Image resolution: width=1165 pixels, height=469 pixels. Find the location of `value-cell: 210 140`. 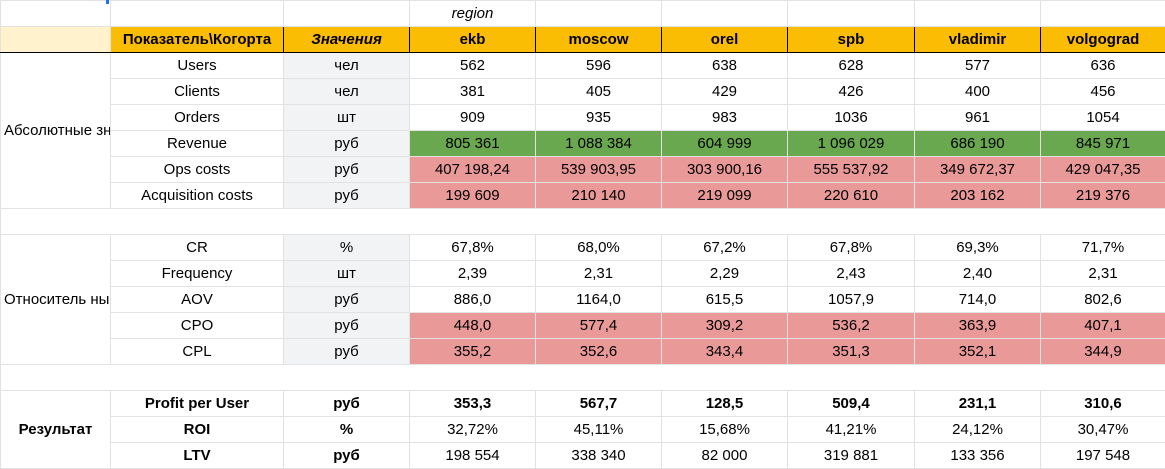

value-cell: 210 140 is located at coordinates (599, 196).